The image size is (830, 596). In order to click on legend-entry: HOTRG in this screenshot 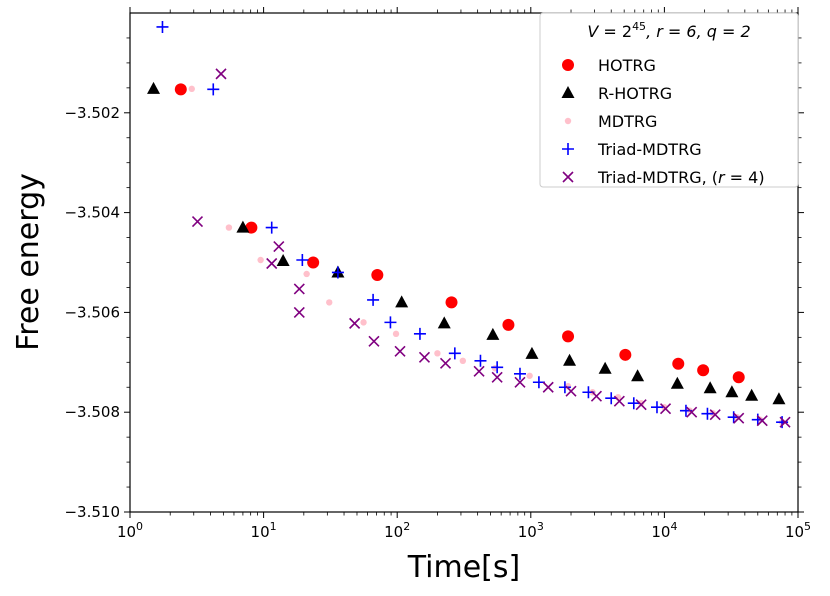, I will do `click(609, 65)`.